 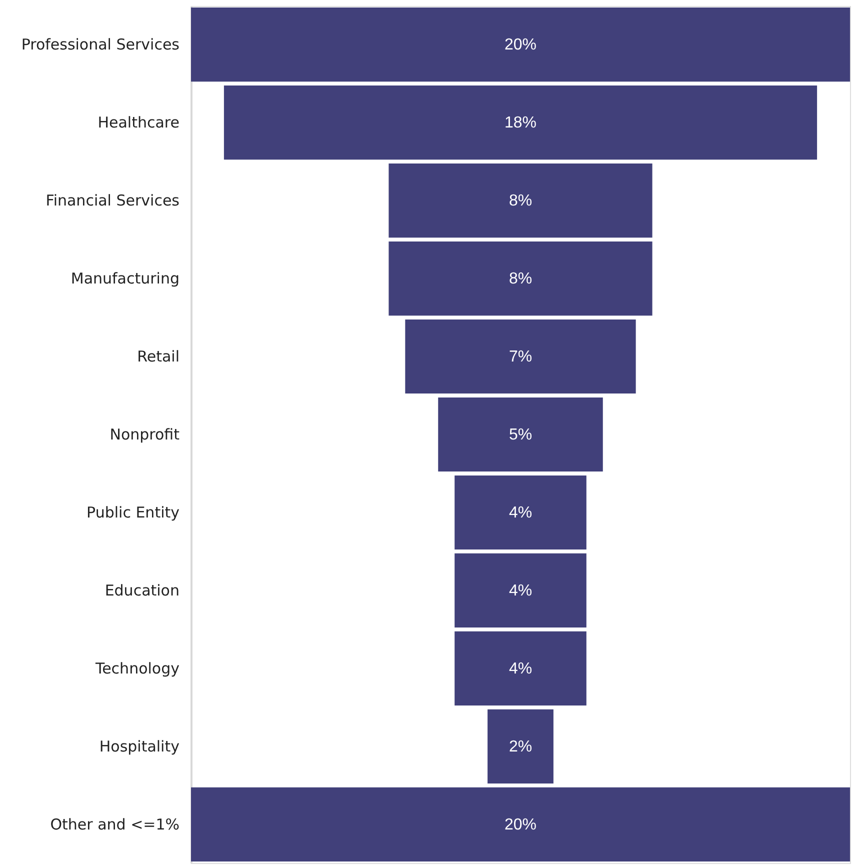 What do you see at coordinates (139, 746) in the screenshot?
I see `category-label: Hospitality` at bounding box center [139, 746].